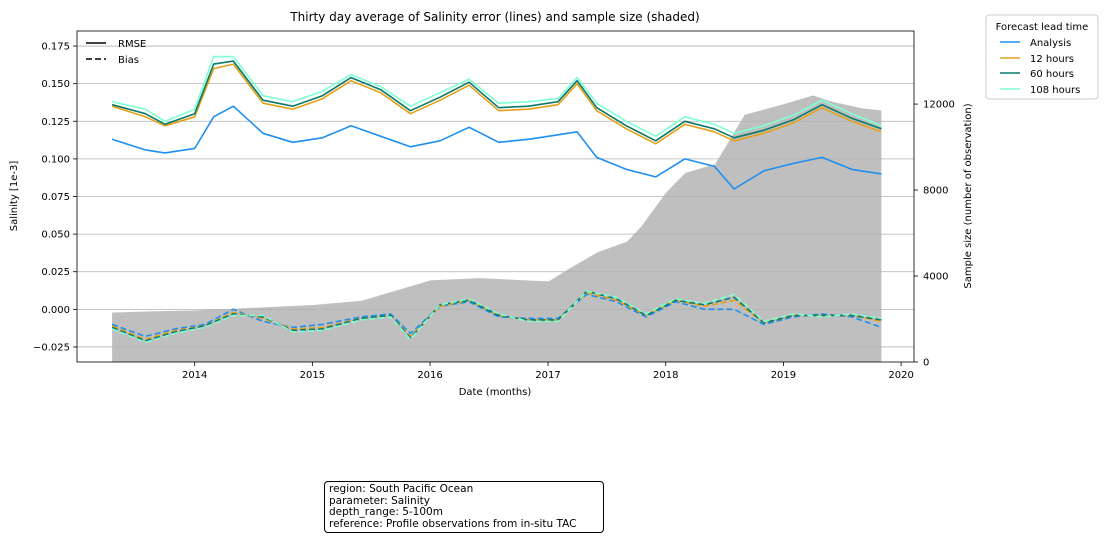  What do you see at coordinates (935, 191) in the screenshot?
I see `y2-tick-label: 8000` at bounding box center [935, 191].